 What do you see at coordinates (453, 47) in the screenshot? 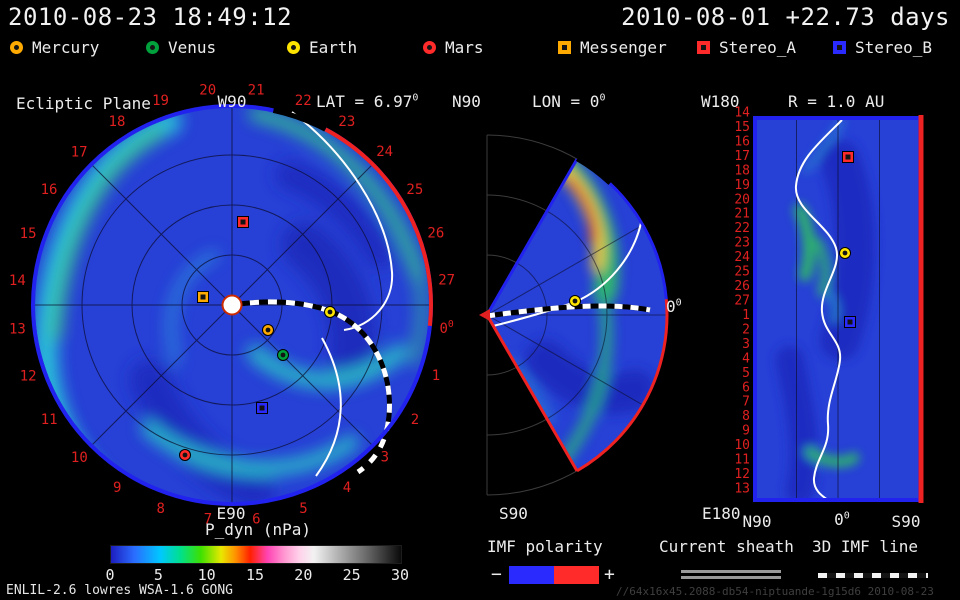
I see `legend-item-mars: Mars` at bounding box center [453, 47].